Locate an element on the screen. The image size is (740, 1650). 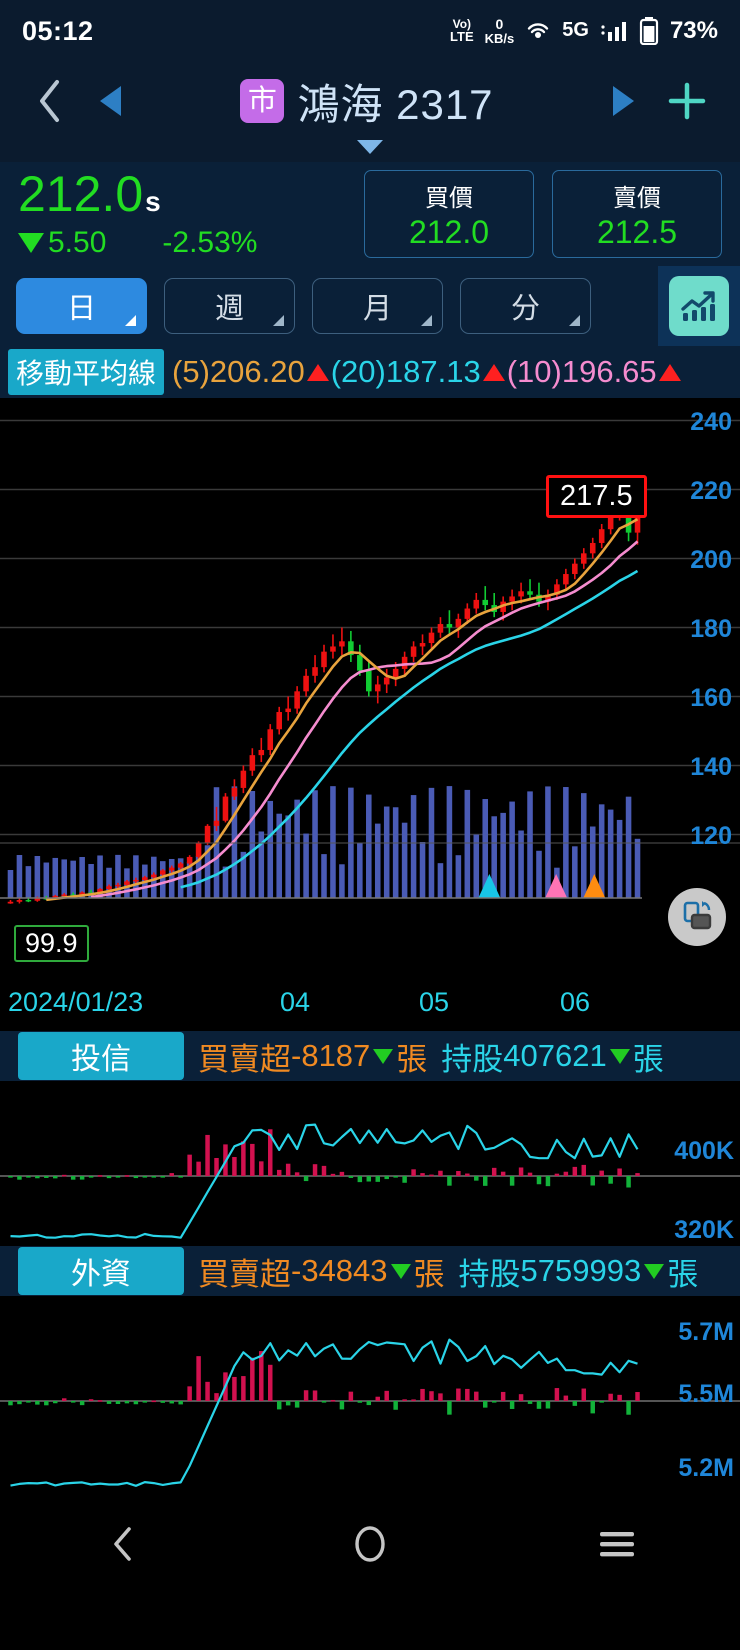
bid-box: 買價 212.0 is located at coordinates (449, 214).